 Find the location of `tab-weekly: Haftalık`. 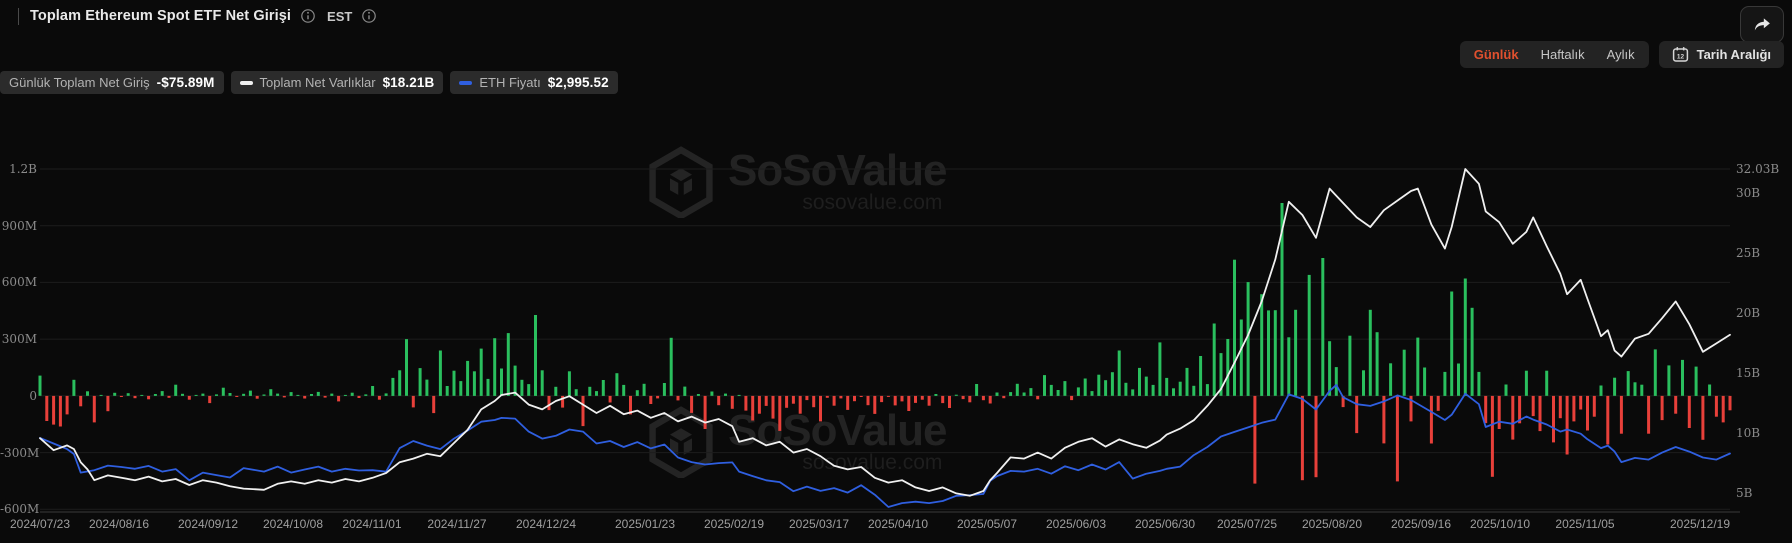

tab-weekly: Haftalık is located at coordinates (1562, 54).